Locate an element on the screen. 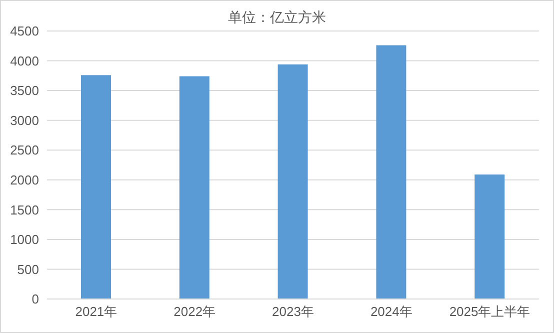 The image size is (554, 333). x-tick-label: 2025年上半年 is located at coordinates (489, 312).